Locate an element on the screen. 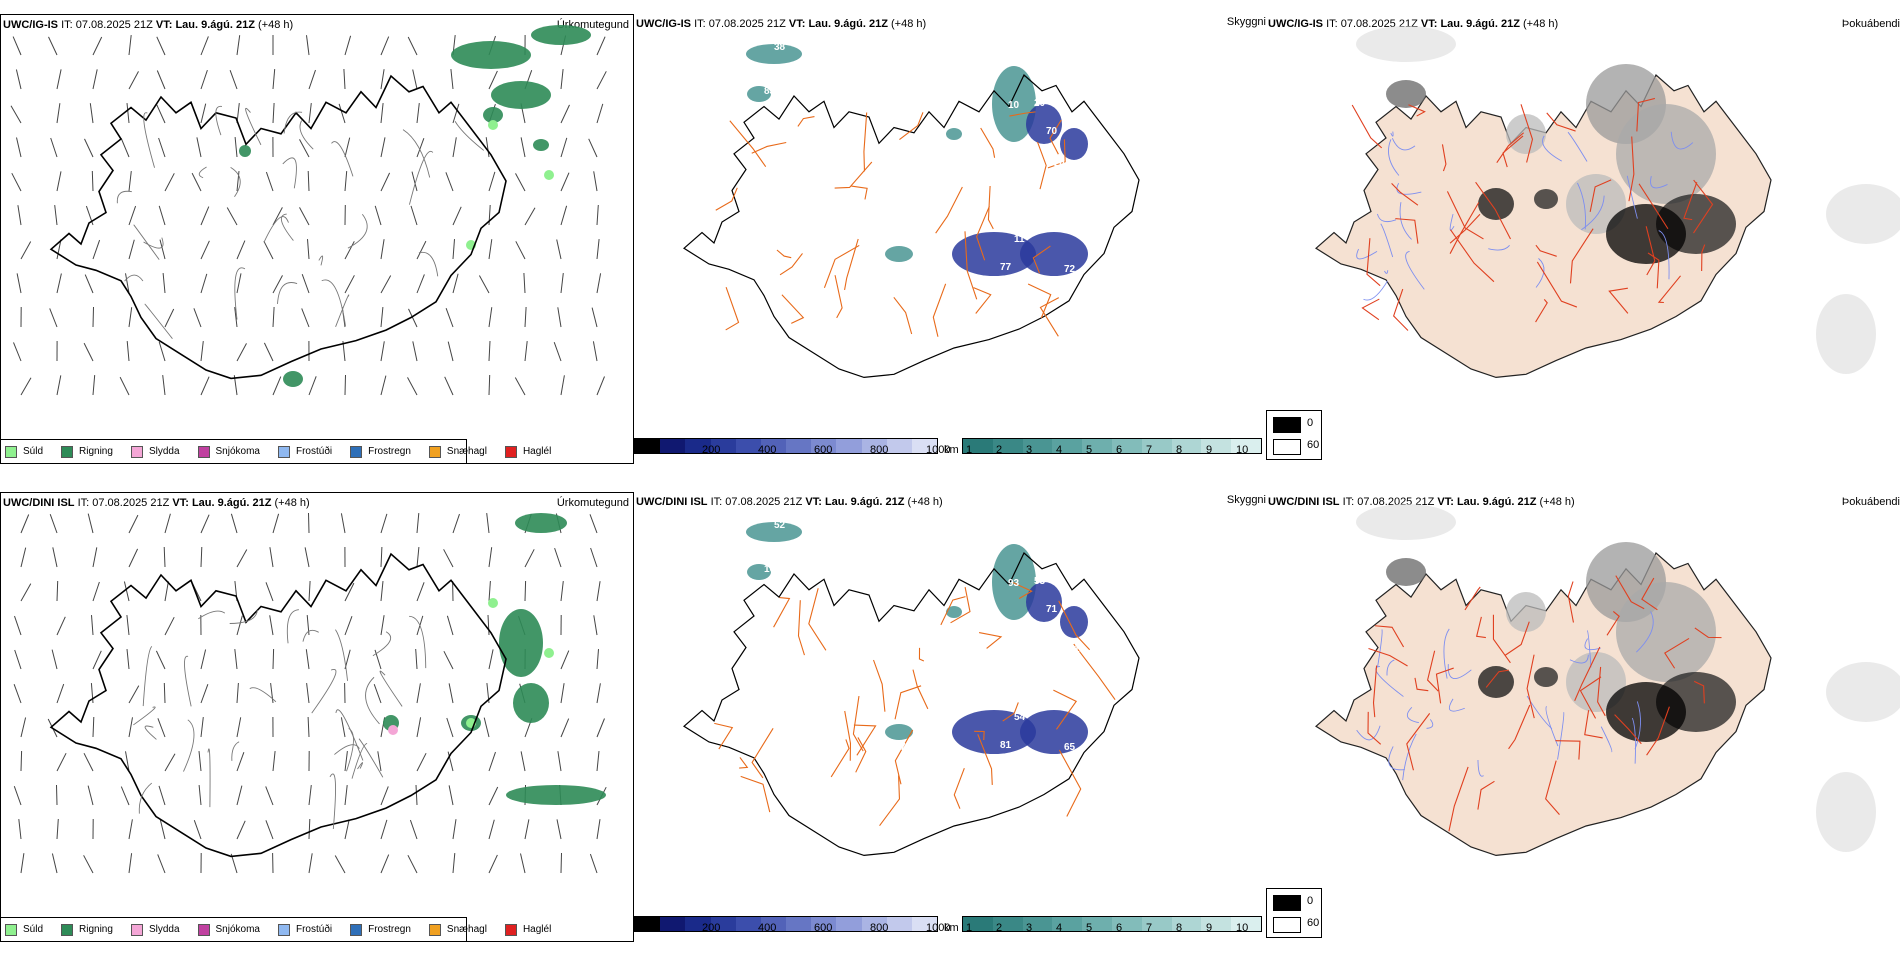 This screenshot has width=1900, height=956. cloud-value-label: 16 is located at coordinates (1080, 599).